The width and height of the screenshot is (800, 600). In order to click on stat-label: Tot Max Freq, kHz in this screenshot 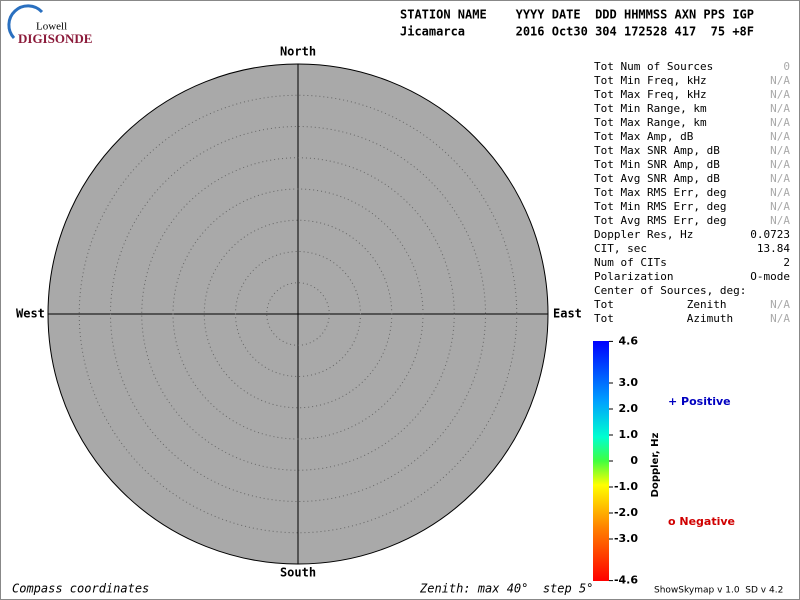, I will do `click(650, 94)`.